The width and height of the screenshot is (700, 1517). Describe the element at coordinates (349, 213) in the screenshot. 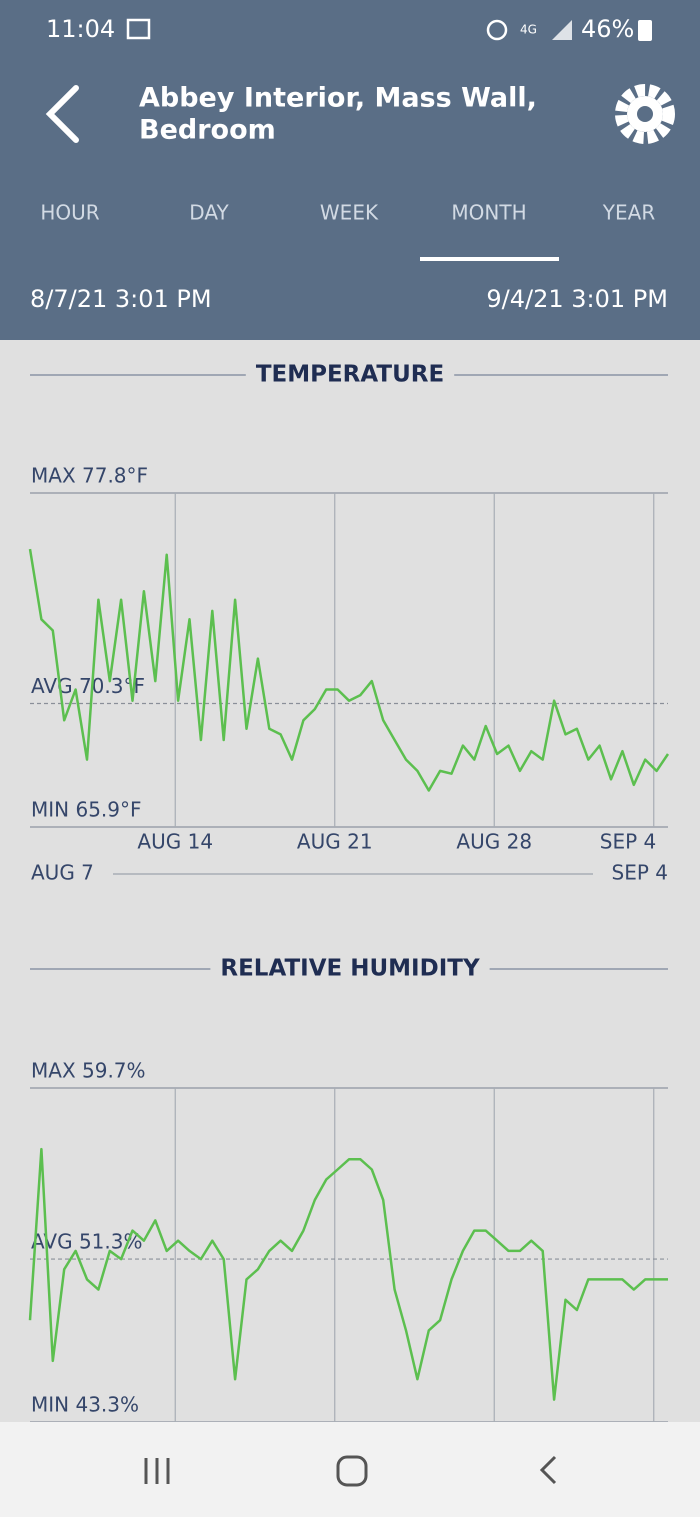

I see `tab: WEEK` at that location.